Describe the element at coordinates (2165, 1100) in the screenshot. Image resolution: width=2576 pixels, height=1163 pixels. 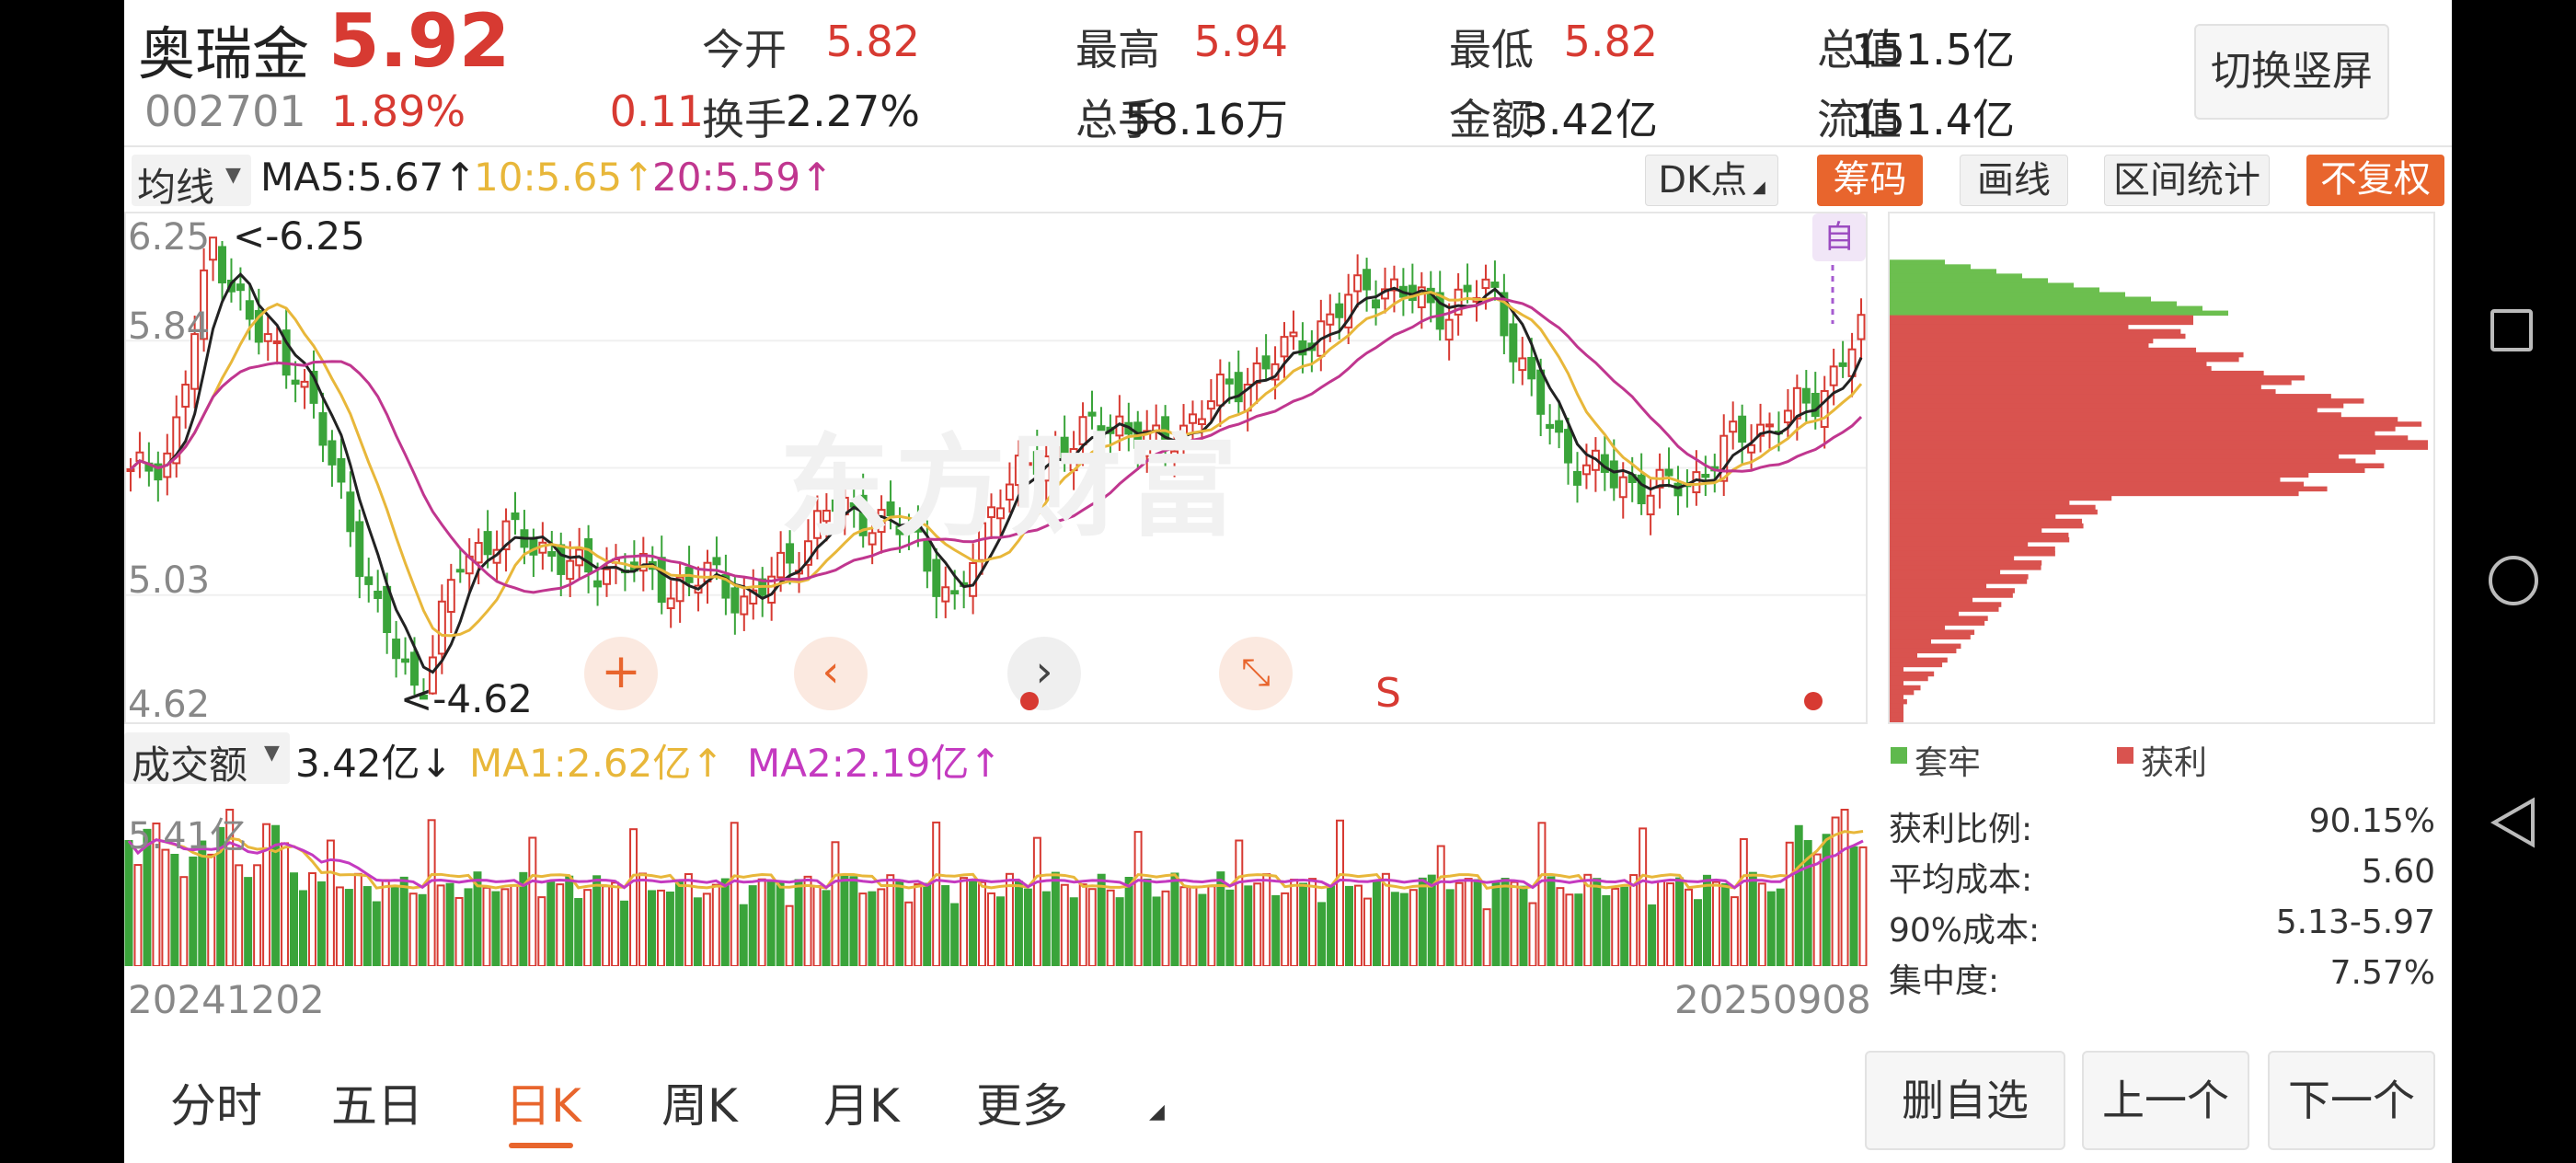
I see `previous-stock-button: 上一个` at that location.